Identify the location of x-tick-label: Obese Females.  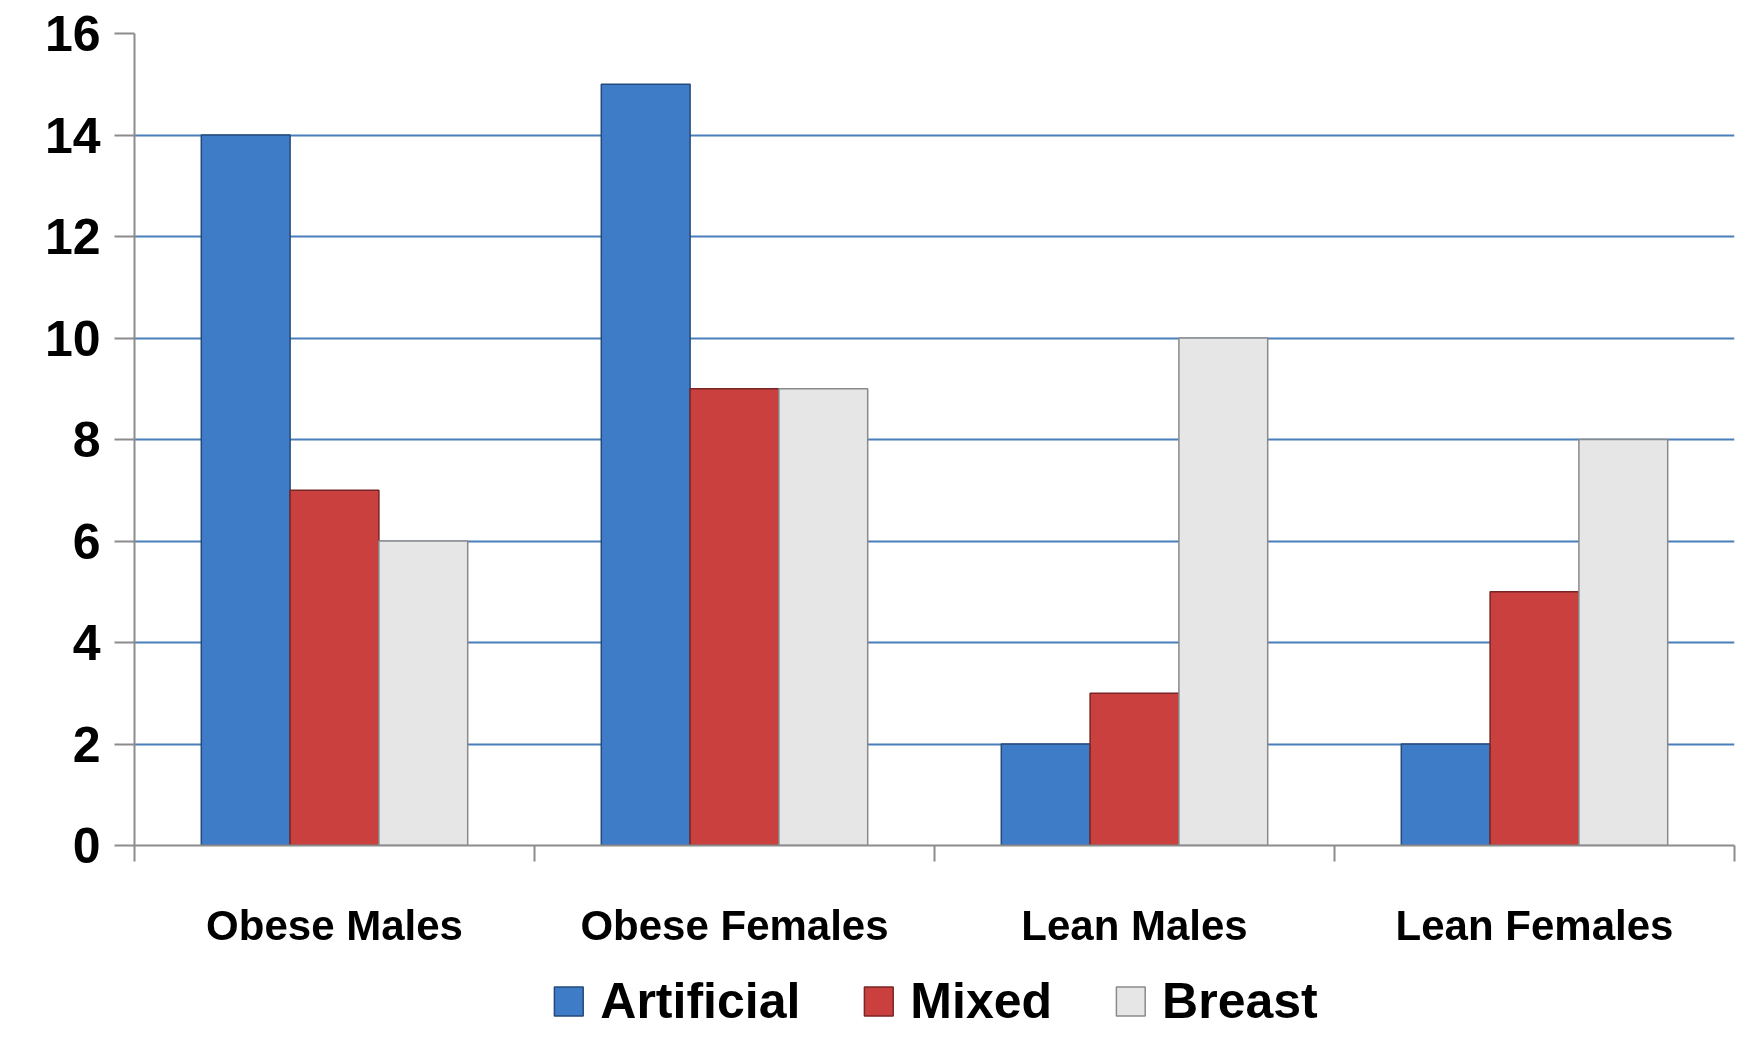
(734, 925).